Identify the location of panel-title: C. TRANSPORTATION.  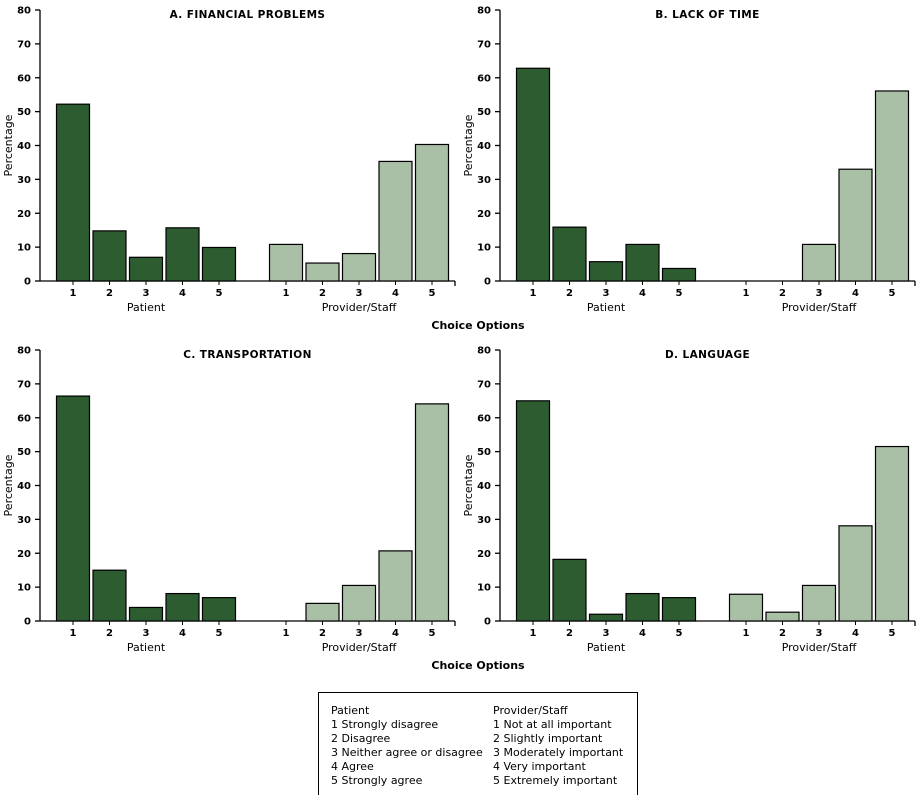
(247, 355).